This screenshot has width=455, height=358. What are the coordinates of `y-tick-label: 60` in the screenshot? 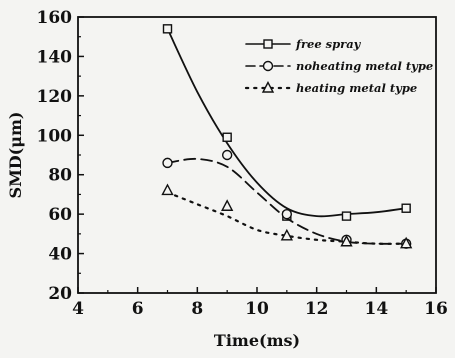 It's located at (60, 215).